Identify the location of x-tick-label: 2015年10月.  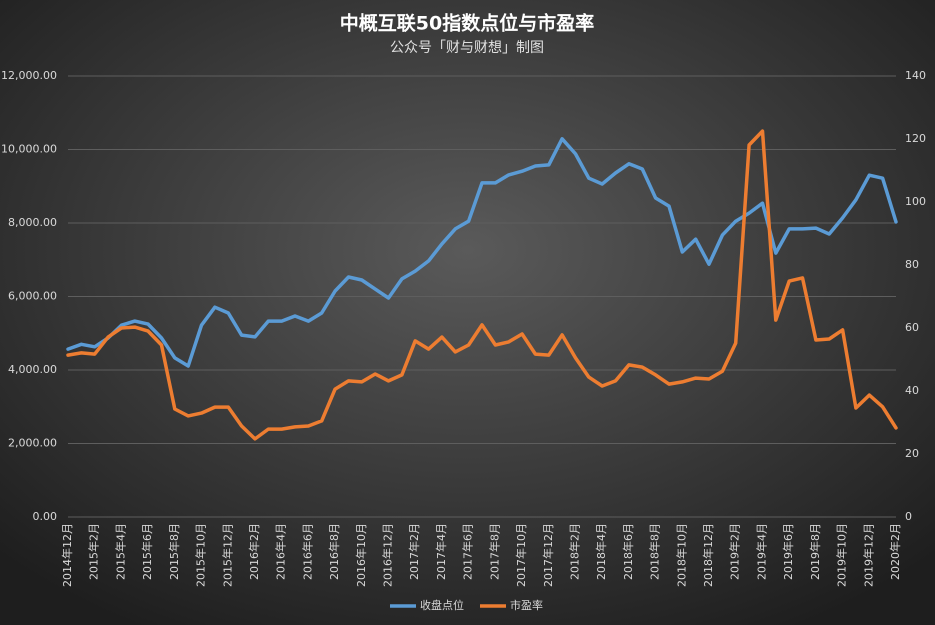
(201, 555).